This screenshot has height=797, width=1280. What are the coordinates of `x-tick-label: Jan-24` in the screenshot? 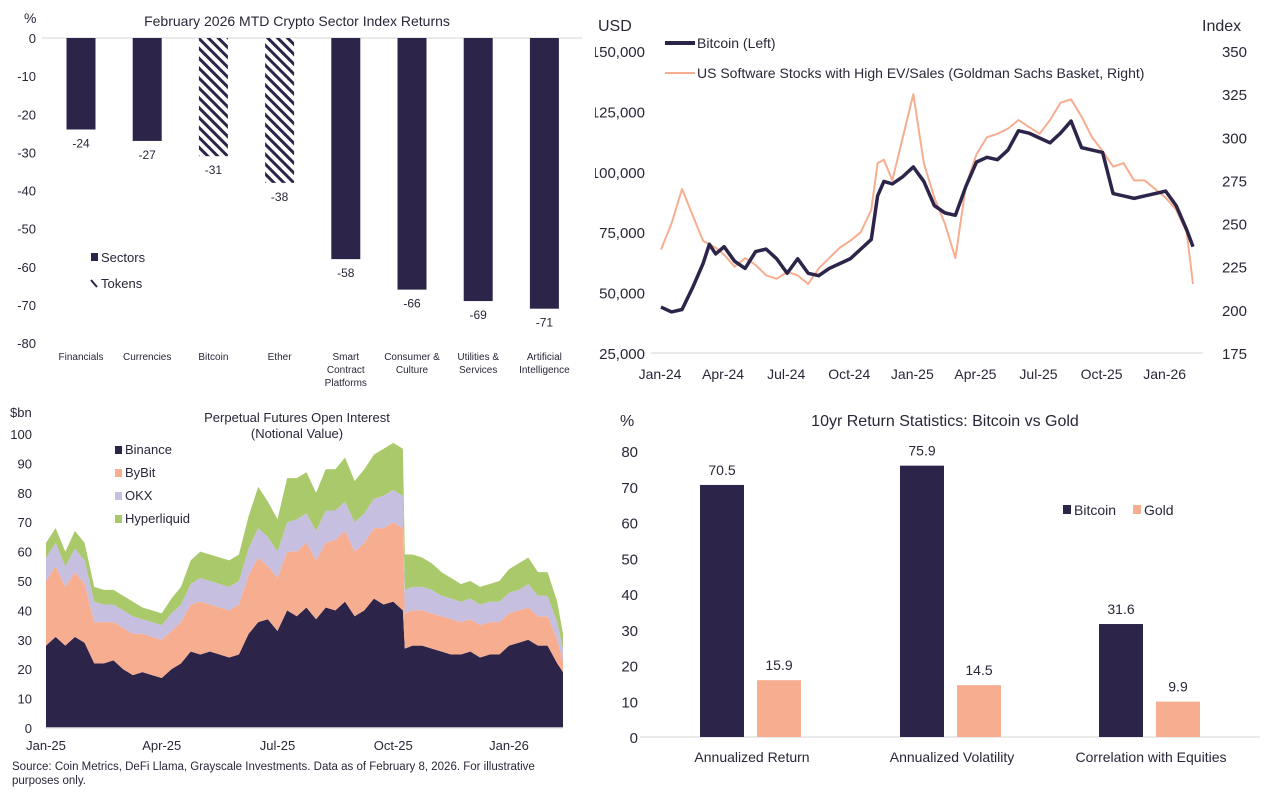 It's located at (660, 374).